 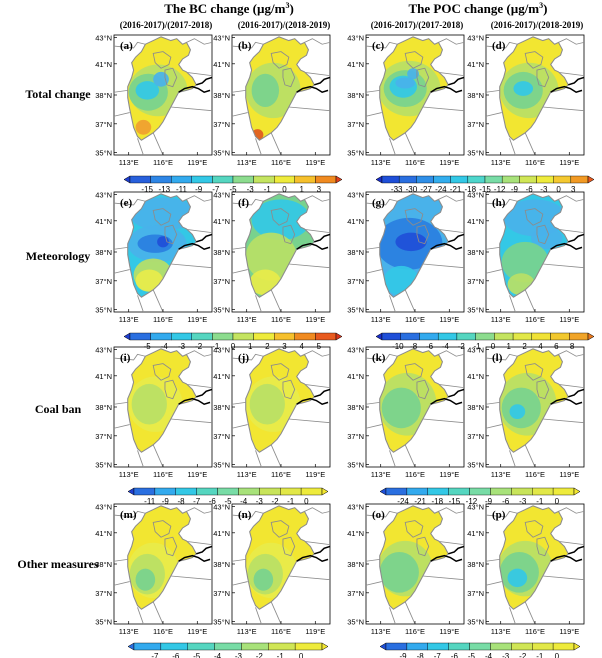 I want to click on colorbar-label: -8, so click(x=421, y=655).